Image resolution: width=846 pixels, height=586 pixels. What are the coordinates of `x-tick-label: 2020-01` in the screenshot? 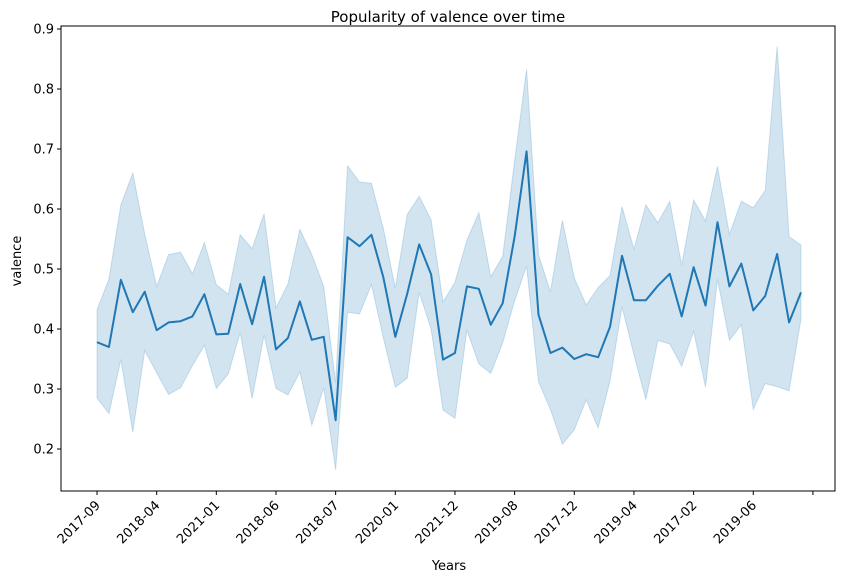 It's located at (377, 522).